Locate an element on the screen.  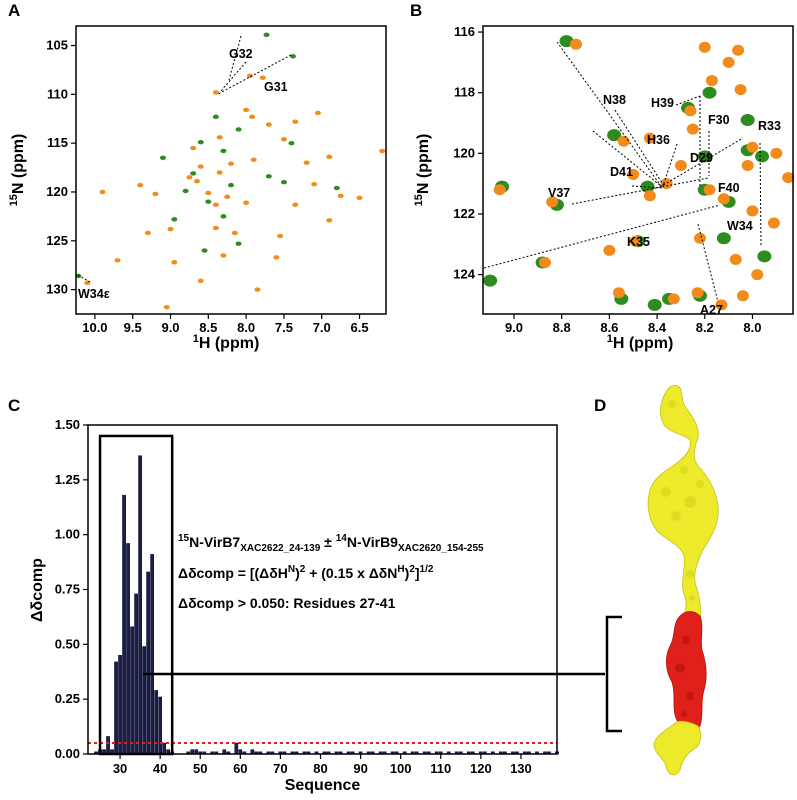
panel-a-ylabel: 15N (ppm) is located at coordinates (17, 170).